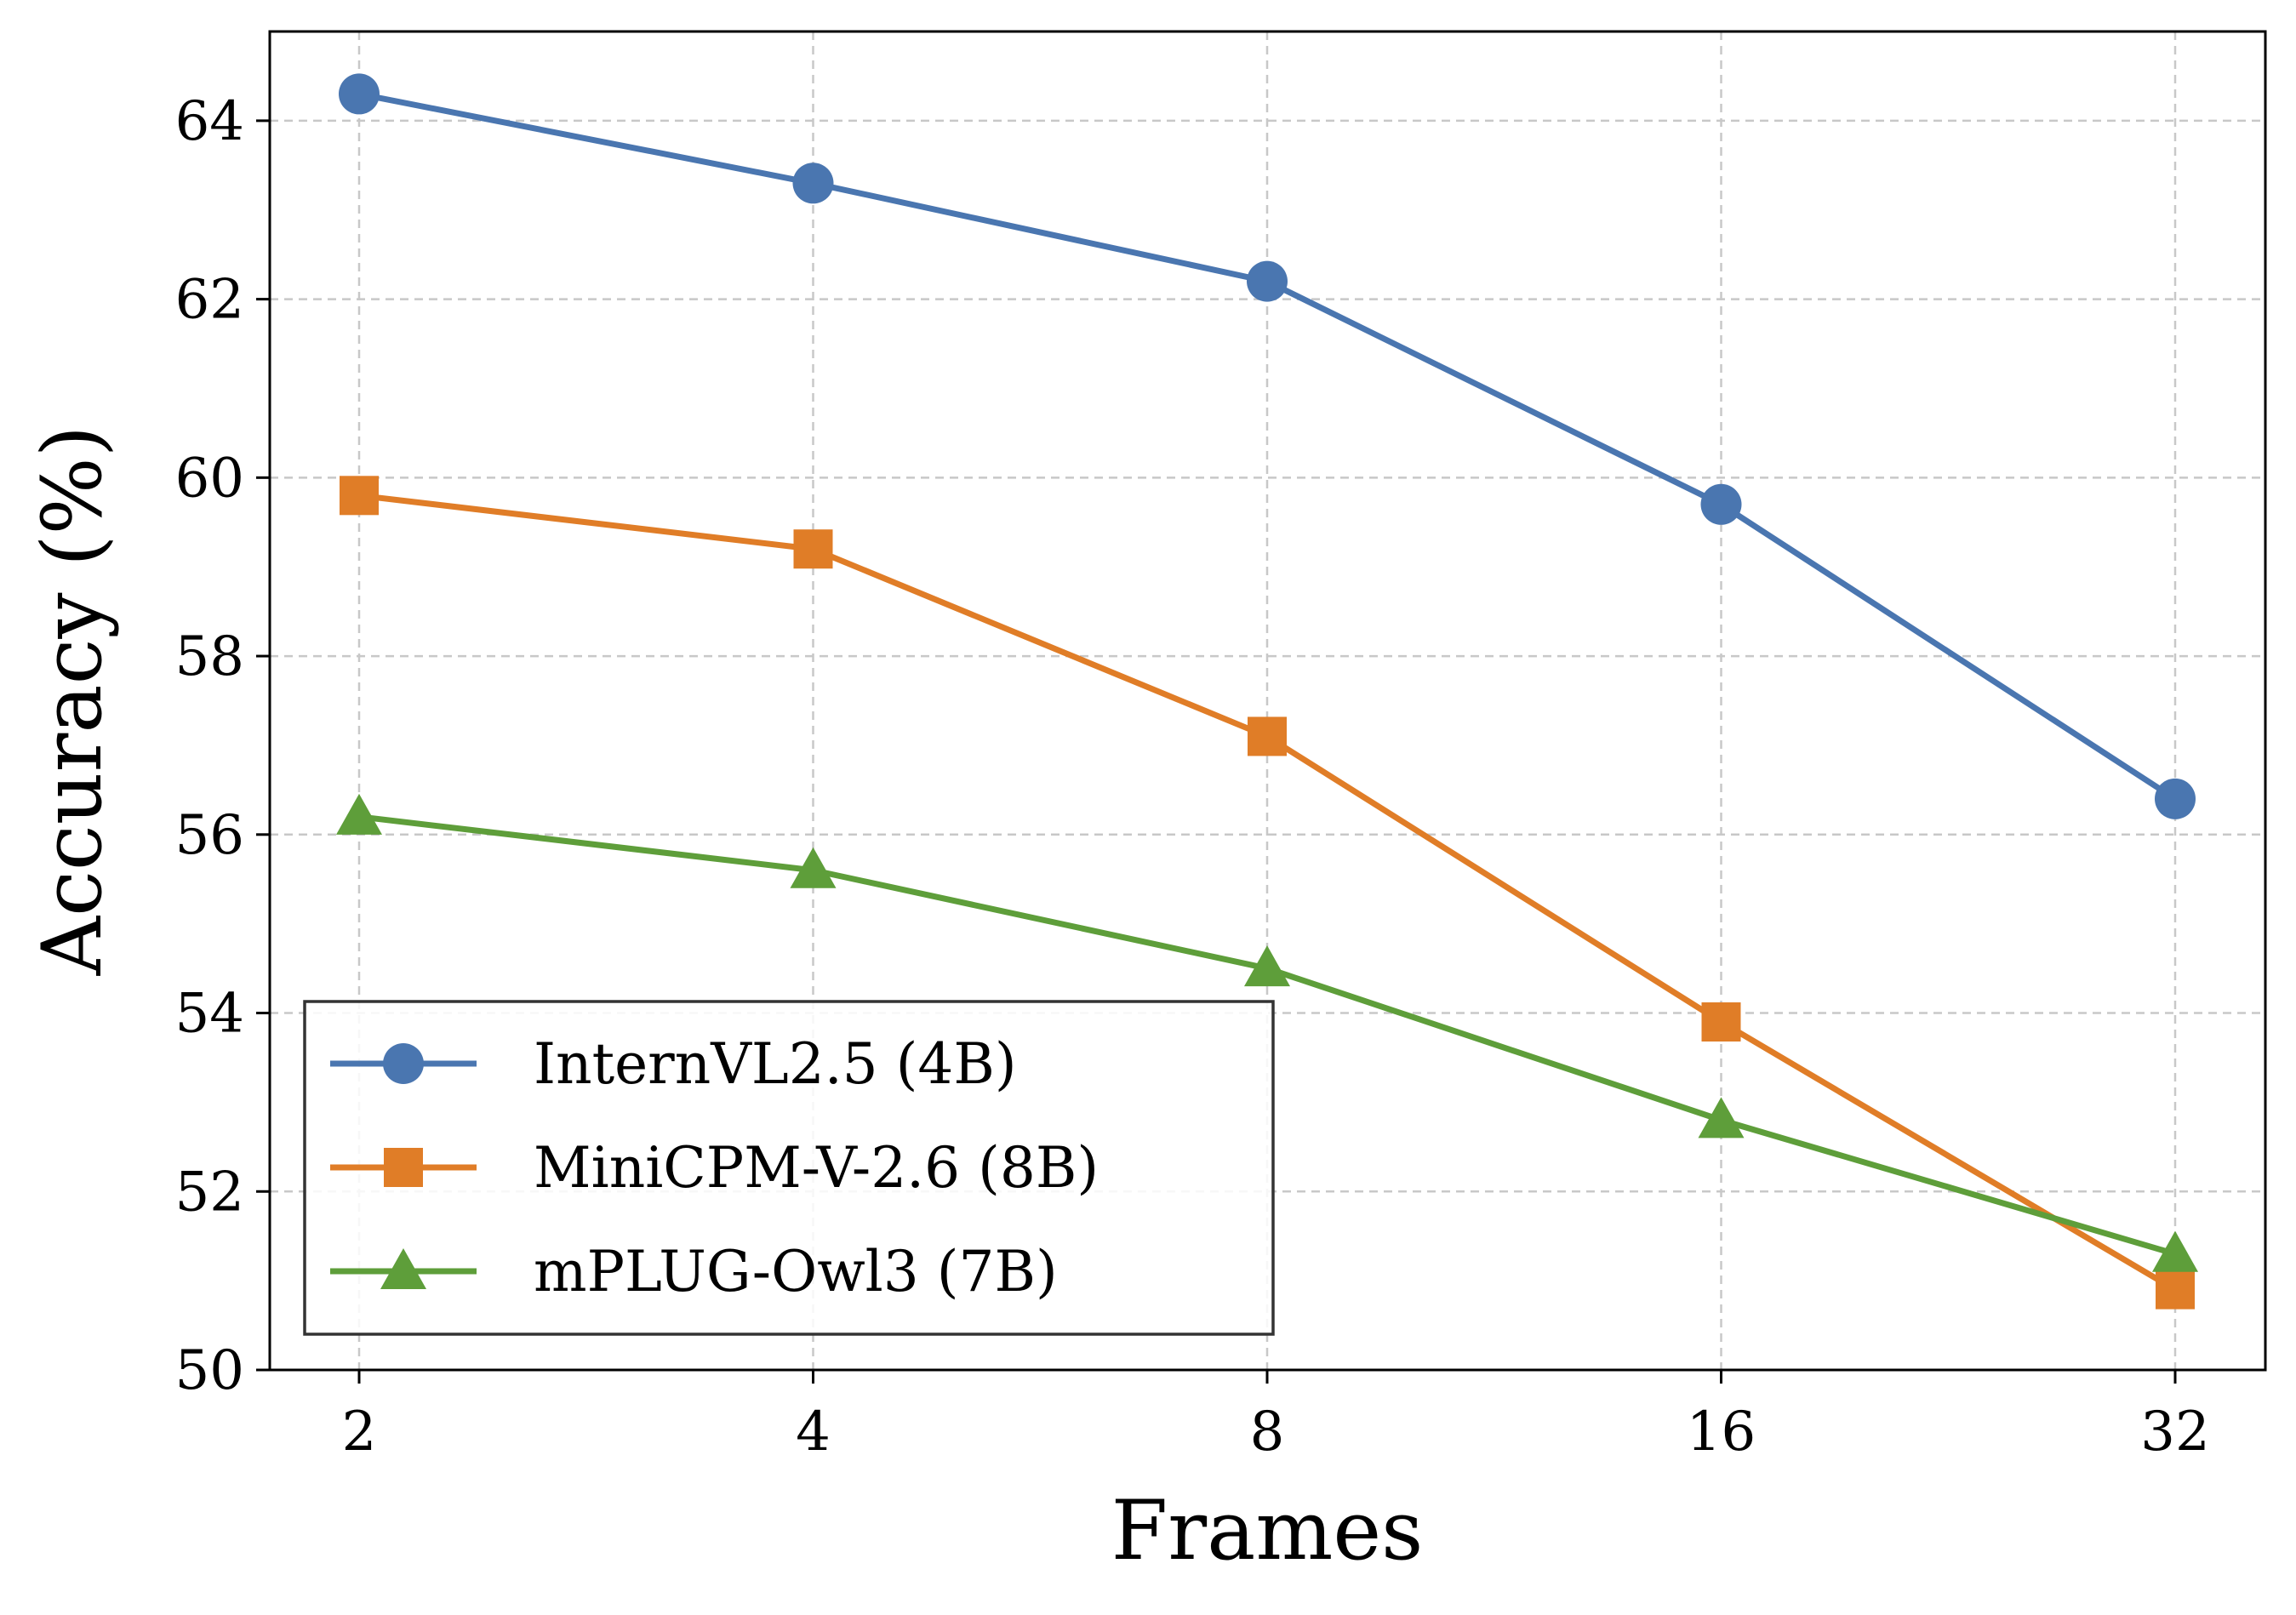 The image size is (2296, 1615). I want to click on x-axis-ticks: 2 4 8 16 32, so click(1276, 1417).